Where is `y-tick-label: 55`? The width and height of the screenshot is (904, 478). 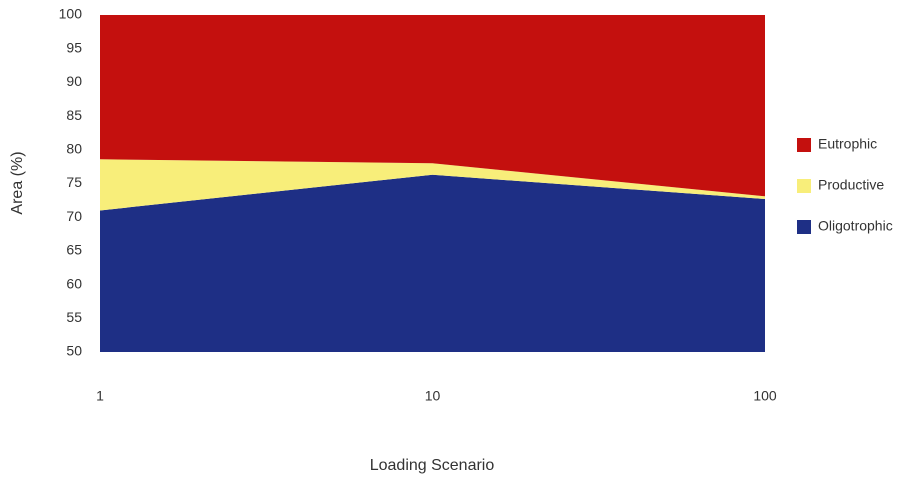
y-tick-label: 55 is located at coordinates (74, 317).